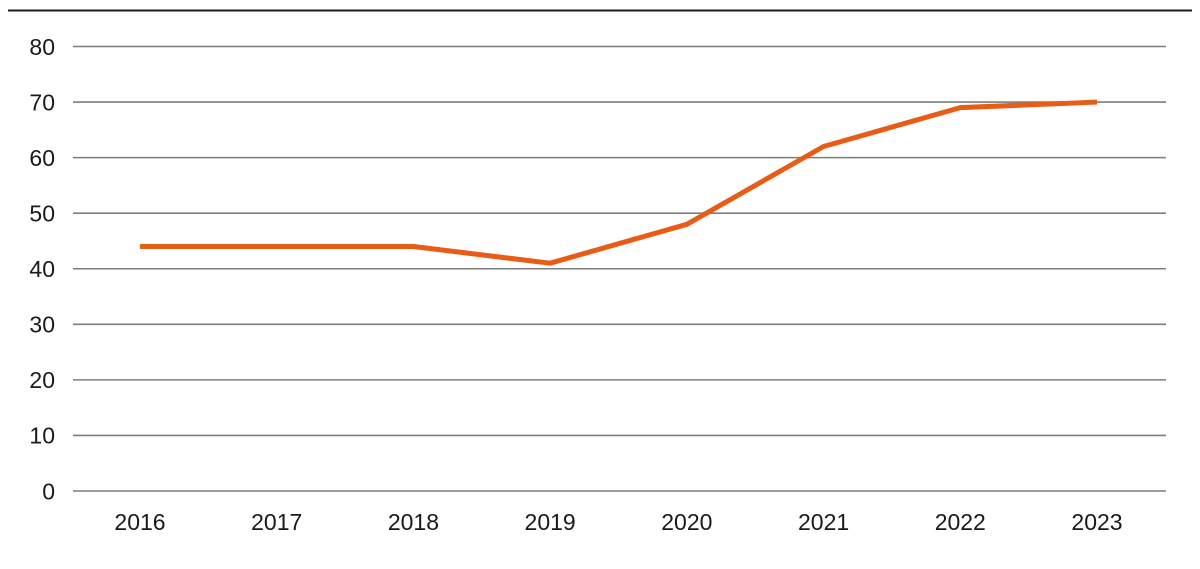 The height and width of the screenshot is (569, 1200). Describe the element at coordinates (686, 522) in the screenshot. I see `x-axis-tick-label: 2020` at that location.